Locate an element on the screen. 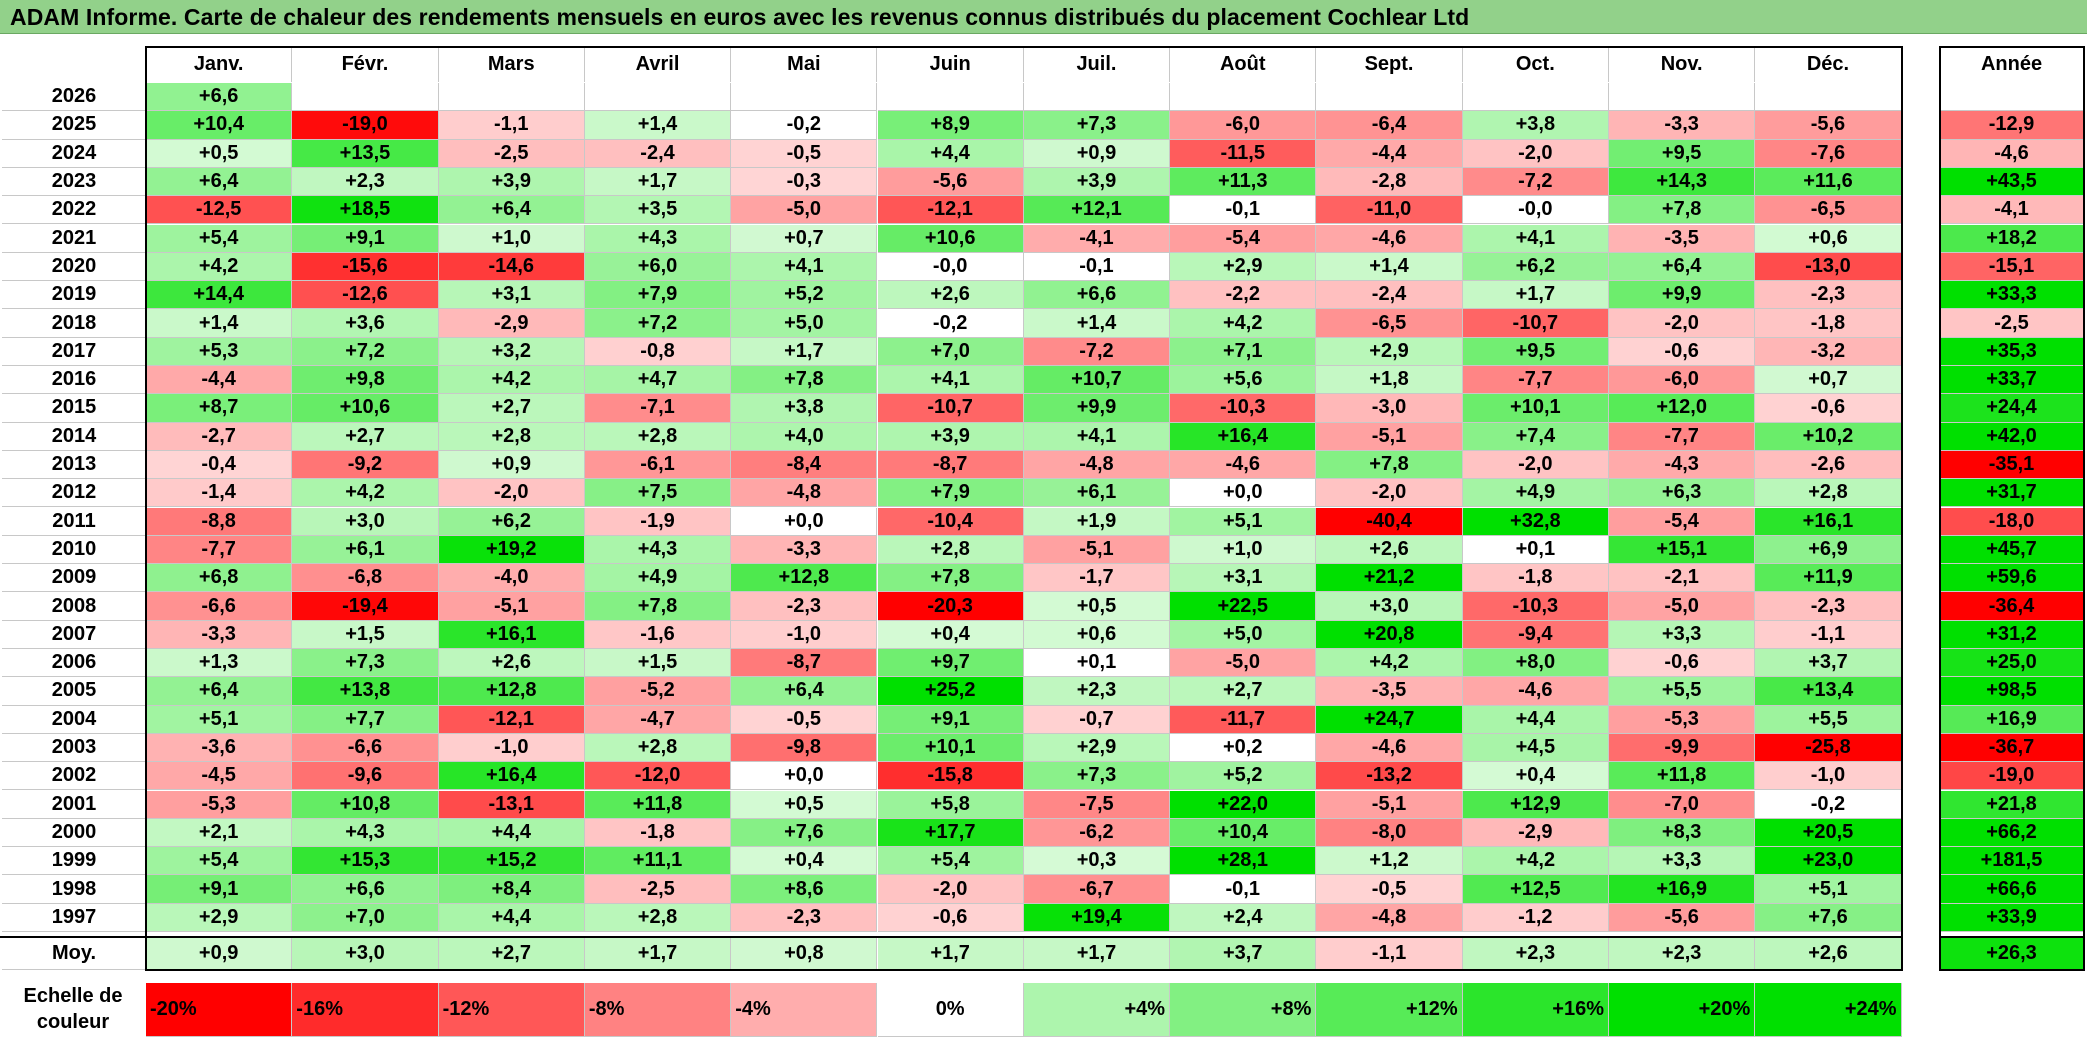 The image size is (2087, 1037). heatmap-cell: +3,1 is located at coordinates (1243, 578).